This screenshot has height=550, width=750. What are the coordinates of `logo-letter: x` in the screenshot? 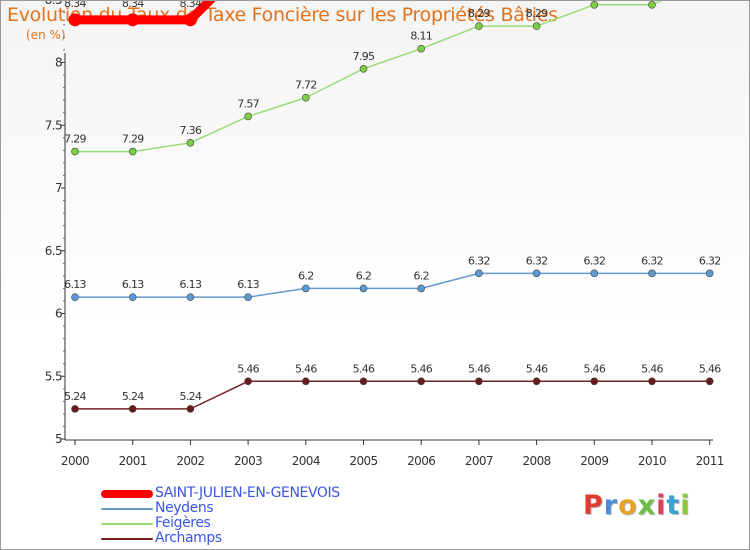 It's located at (647, 505).